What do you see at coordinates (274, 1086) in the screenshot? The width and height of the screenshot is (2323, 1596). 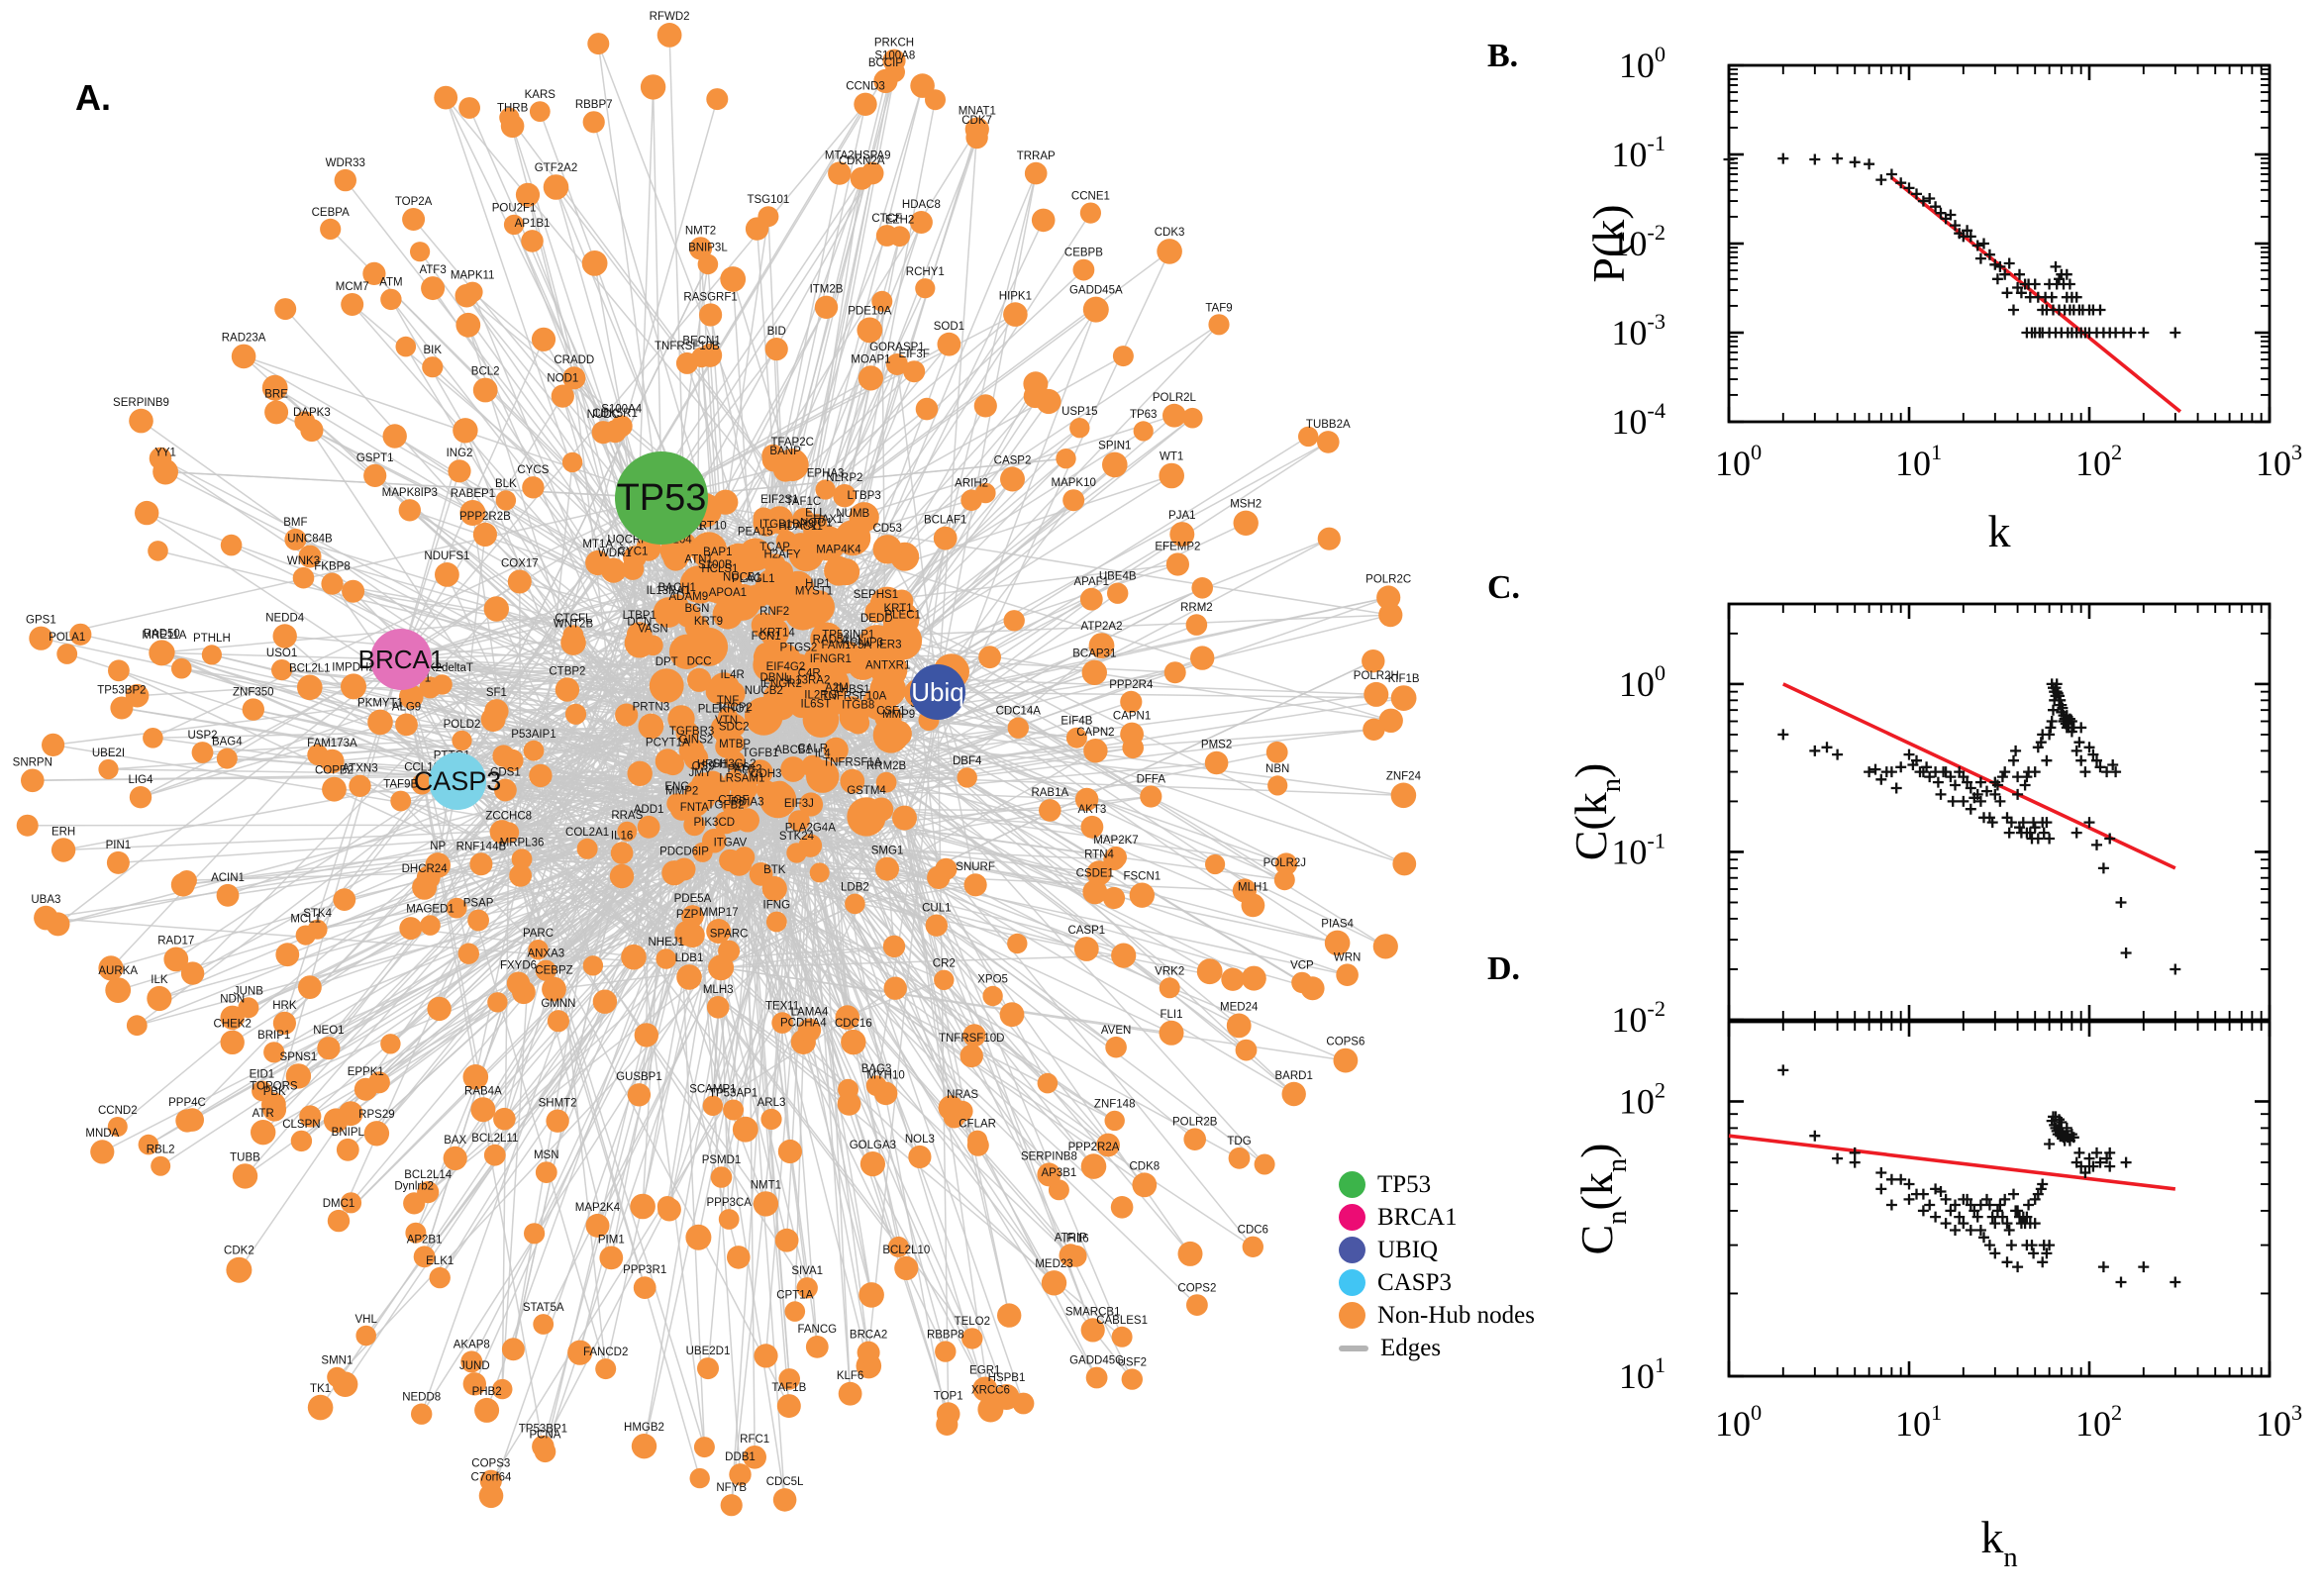 I see `network-node-label: TOPORS` at bounding box center [274, 1086].